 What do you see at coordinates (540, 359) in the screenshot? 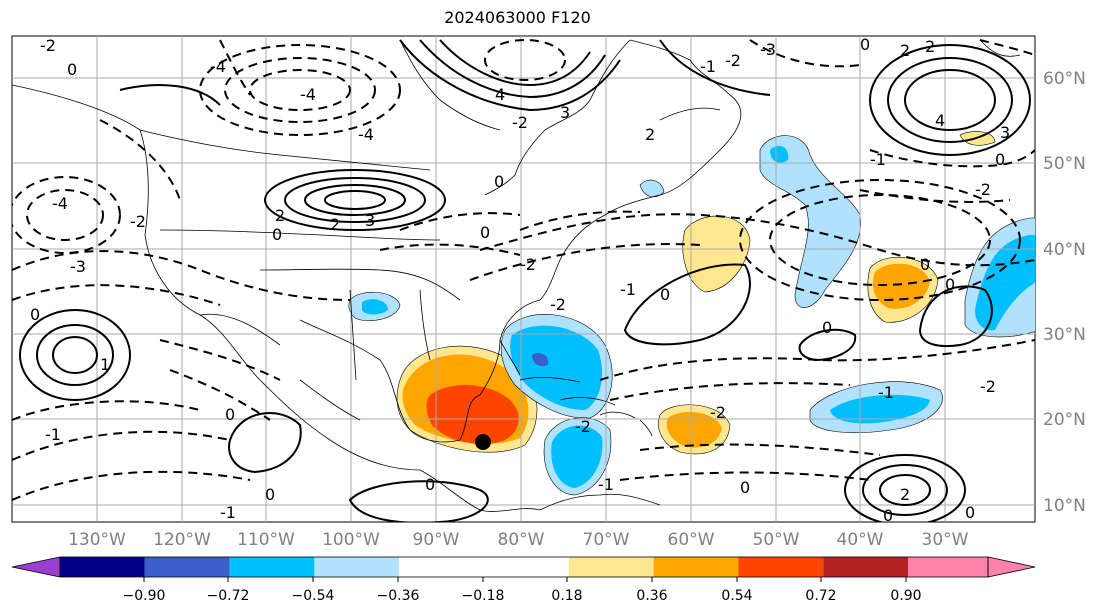
I see `shade-florida-core` at bounding box center [540, 359].